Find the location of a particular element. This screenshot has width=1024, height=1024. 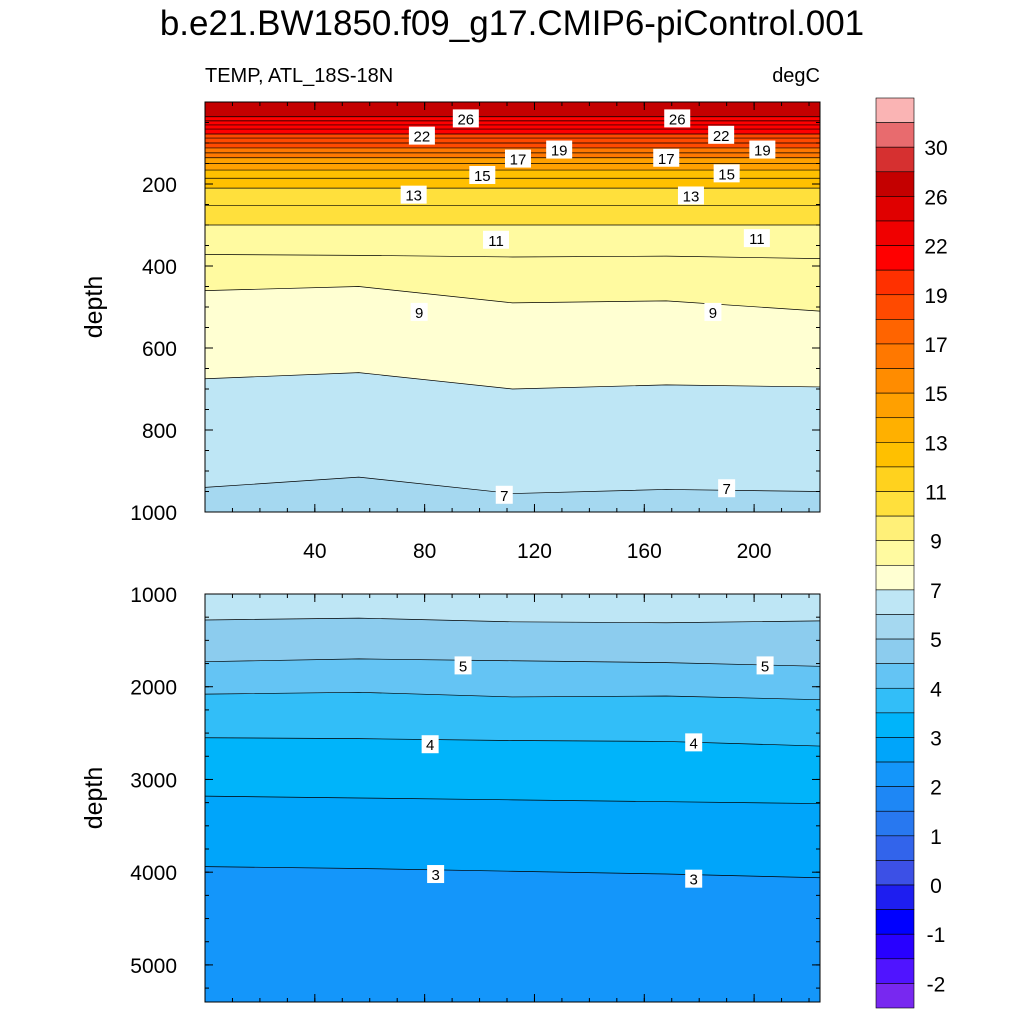

colorbar-label: 7 is located at coordinates (936, 591).